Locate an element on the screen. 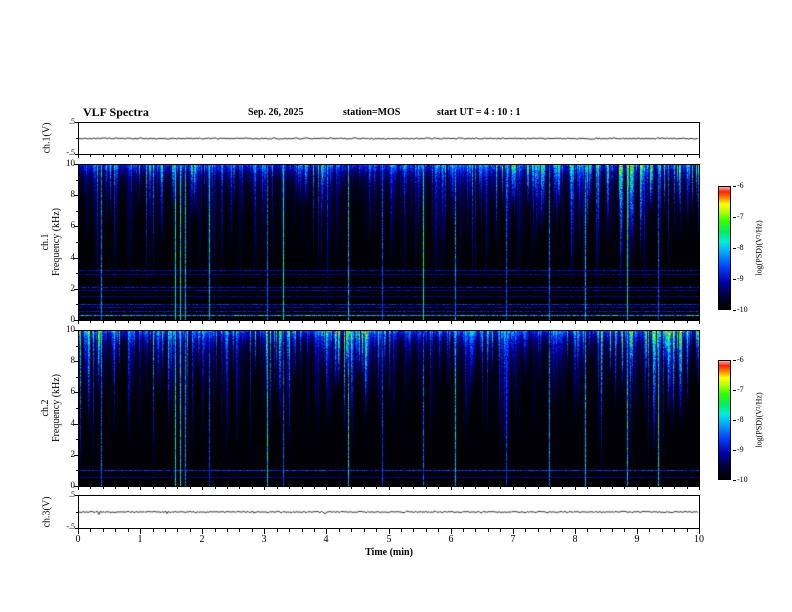 This screenshot has height=612, width=792. freq-tick-label: 10 is located at coordinates (70, 163).